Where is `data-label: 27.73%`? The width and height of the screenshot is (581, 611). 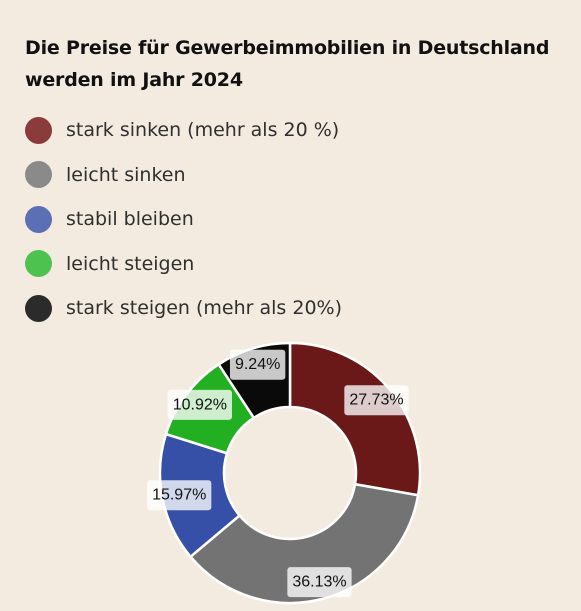 data-label: 27.73% is located at coordinates (376, 400).